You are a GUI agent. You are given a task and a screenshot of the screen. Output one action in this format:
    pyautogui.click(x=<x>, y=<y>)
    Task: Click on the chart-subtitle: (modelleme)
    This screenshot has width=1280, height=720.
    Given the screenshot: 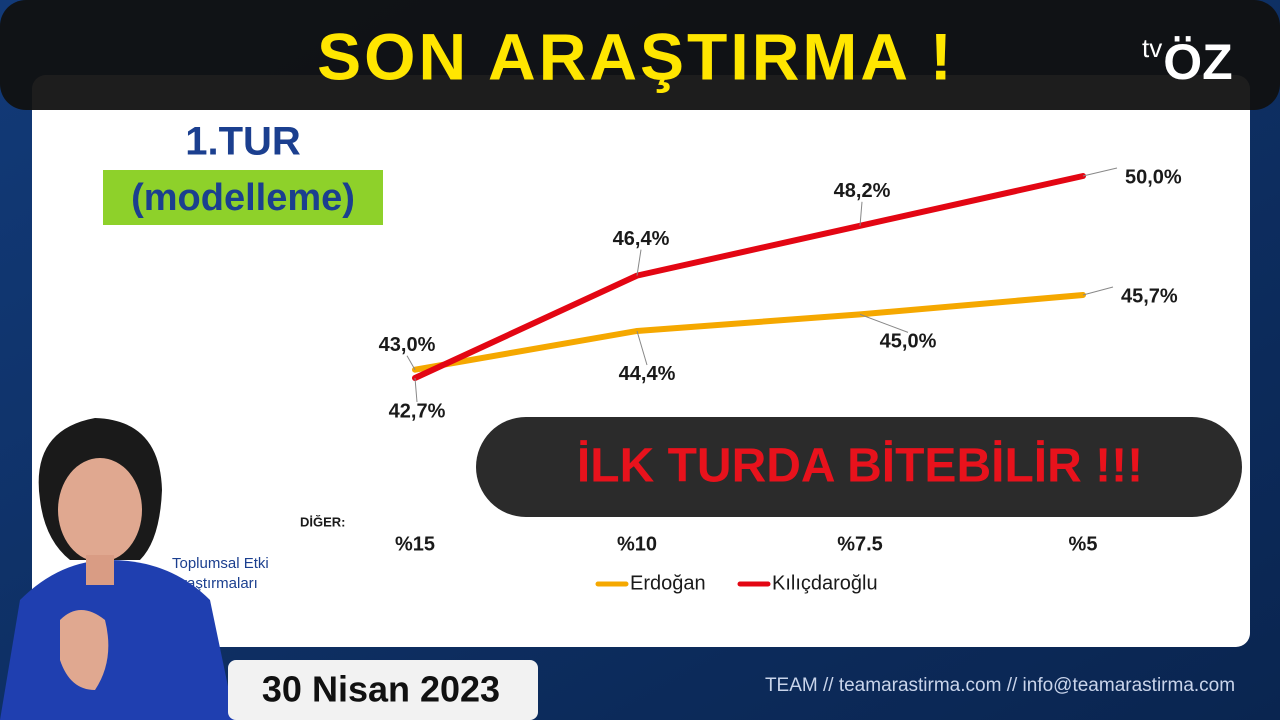 What is the action you would take?
    pyautogui.click(x=243, y=198)
    